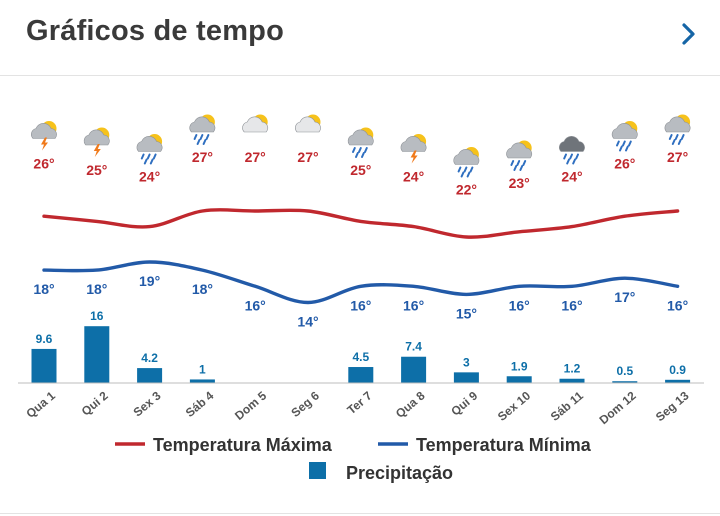 The height and width of the screenshot is (516, 720). I want to click on precip-label: 1.9, so click(519, 366).